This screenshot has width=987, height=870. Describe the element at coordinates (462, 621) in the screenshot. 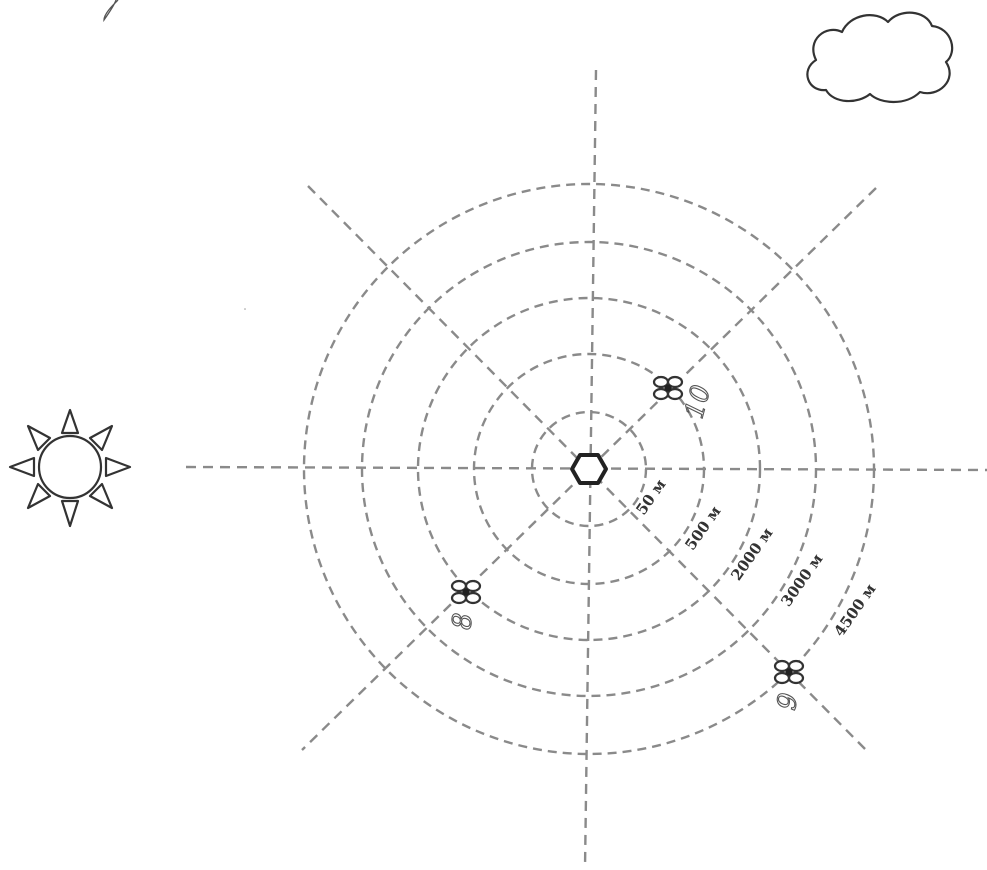

I see `marker-number: 8` at that location.